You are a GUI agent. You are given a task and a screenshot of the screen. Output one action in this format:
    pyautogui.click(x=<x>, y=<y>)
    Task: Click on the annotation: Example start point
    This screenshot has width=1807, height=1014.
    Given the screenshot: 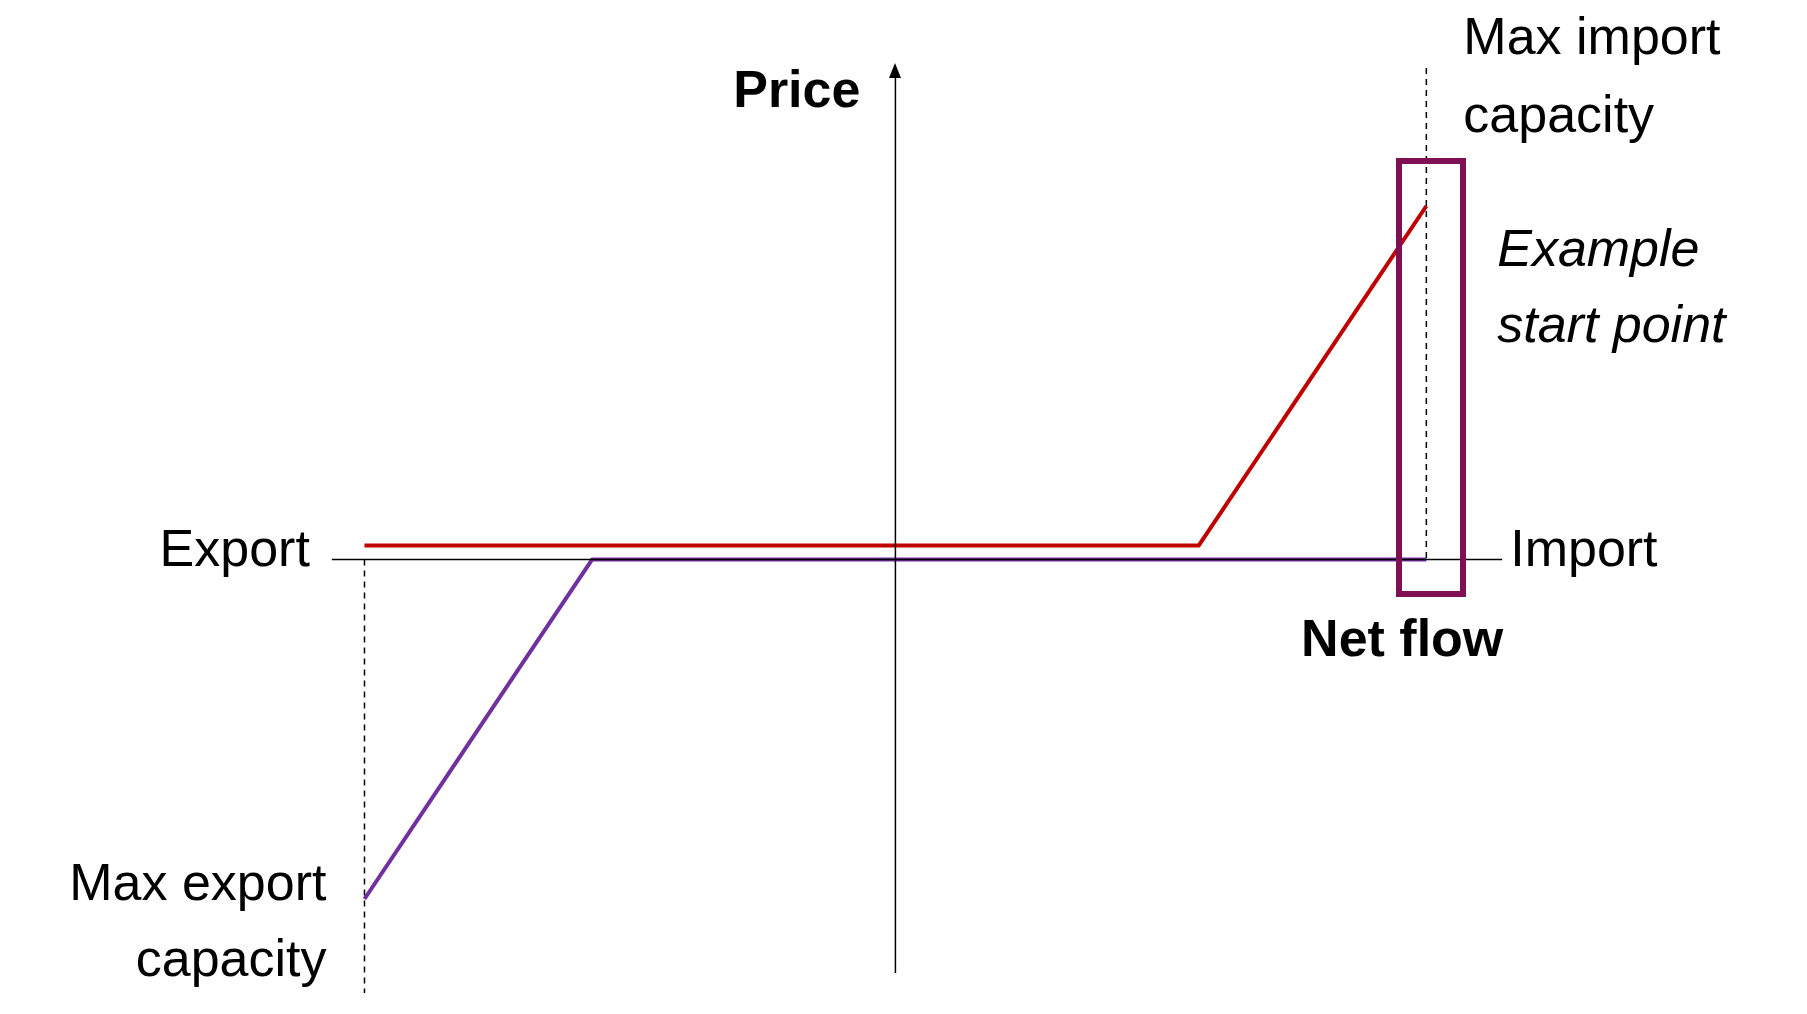 What is the action you would take?
    pyautogui.click(x=1613, y=286)
    